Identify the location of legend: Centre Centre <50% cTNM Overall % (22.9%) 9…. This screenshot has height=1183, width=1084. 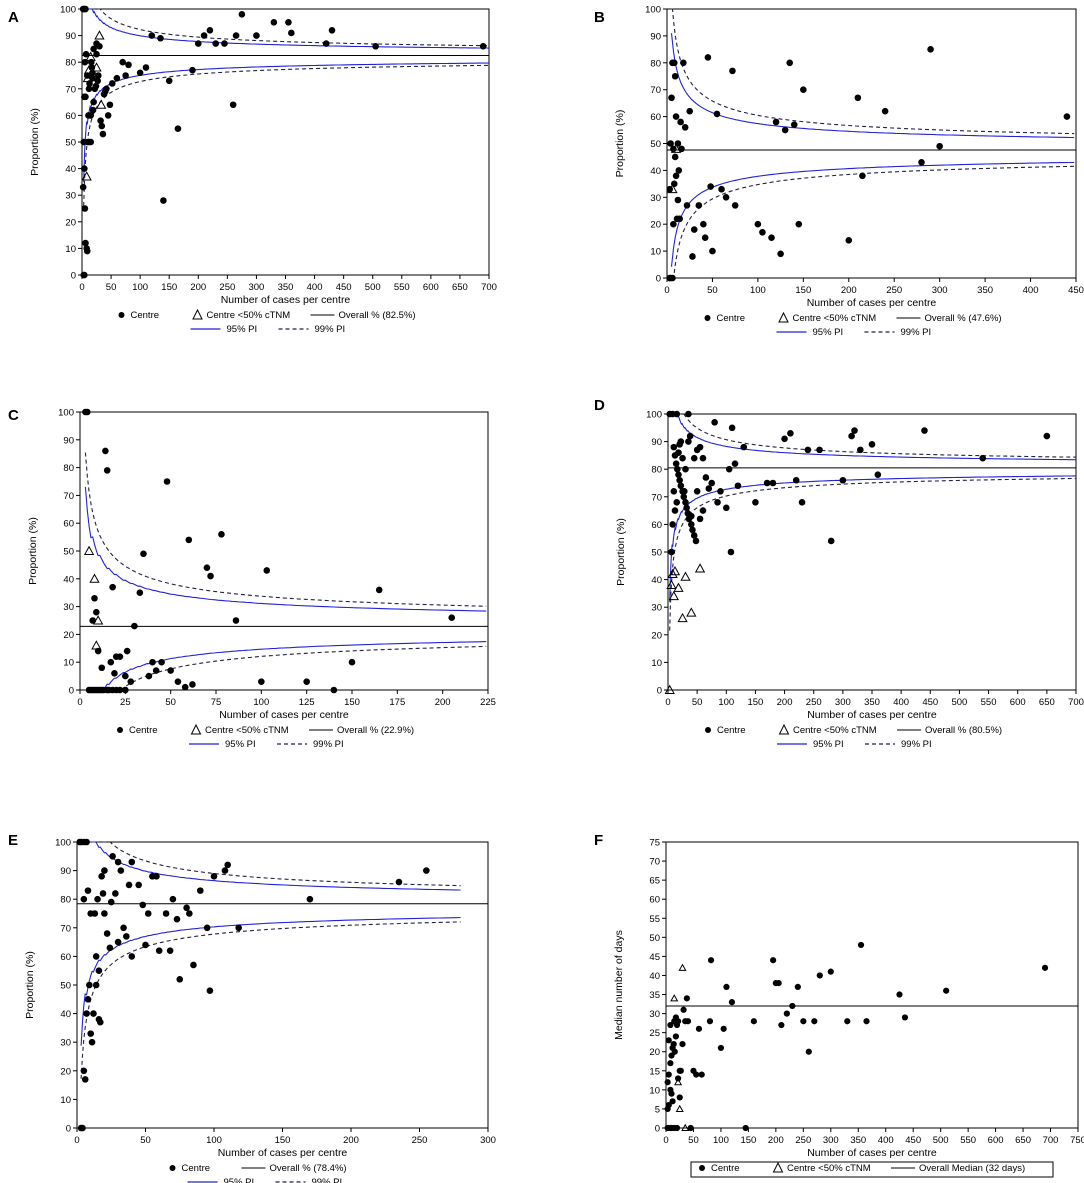
(265, 736).